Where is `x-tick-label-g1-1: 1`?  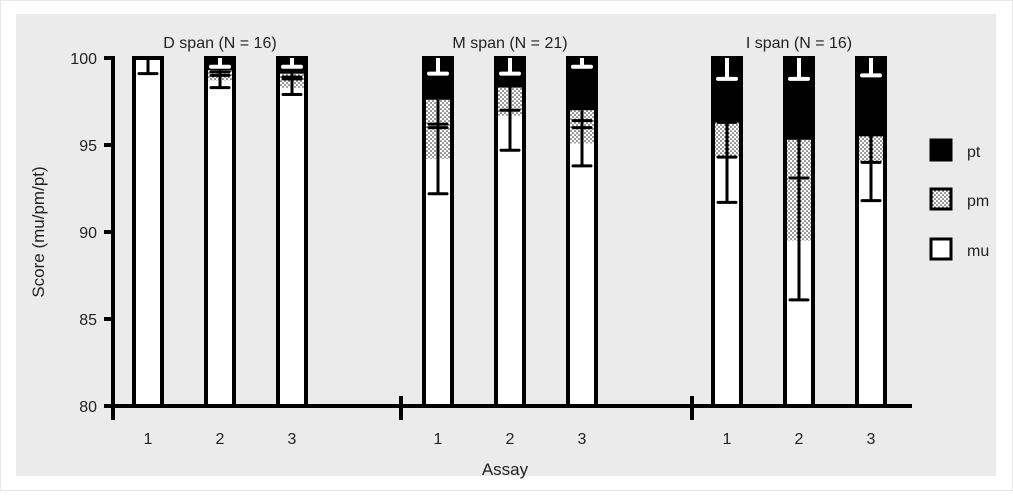
x-tick-label-g1-1: 1 is located at coordinates (148, 439).